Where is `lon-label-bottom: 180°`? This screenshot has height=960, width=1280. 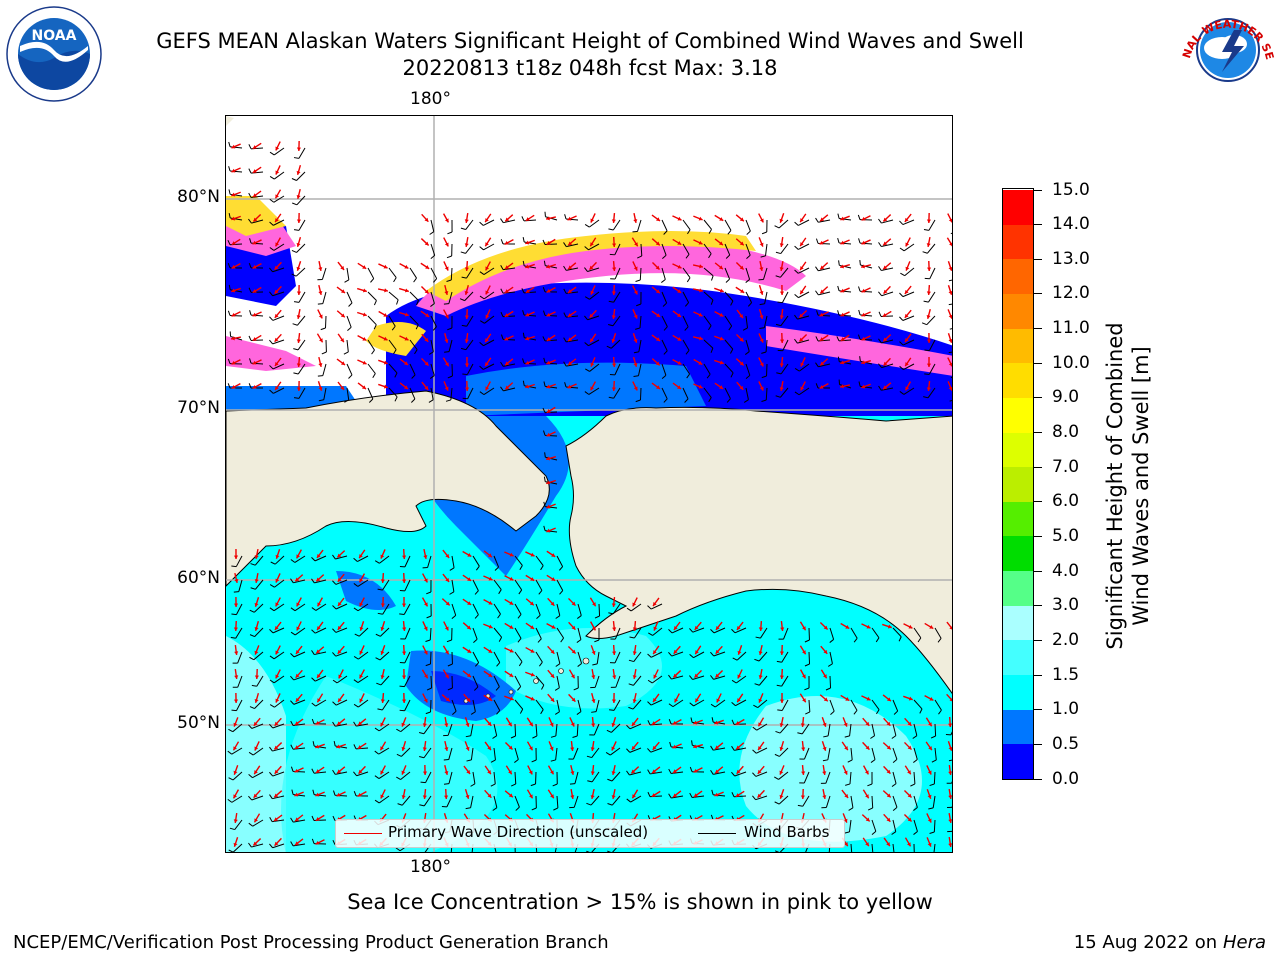 lon-label-bottom: 180° is located at coordinates (430, 867).